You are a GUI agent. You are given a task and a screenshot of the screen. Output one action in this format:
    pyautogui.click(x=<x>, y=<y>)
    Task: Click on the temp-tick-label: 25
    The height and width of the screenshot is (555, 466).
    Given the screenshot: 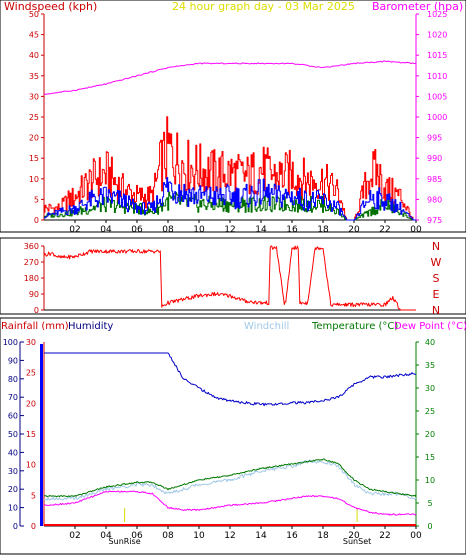 What is the action you would take?
    pyautogui.click(x=430, y=411)
    